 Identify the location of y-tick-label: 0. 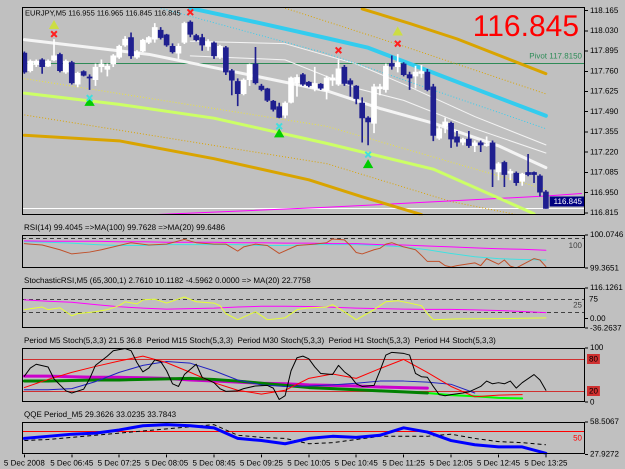
(592, 401).